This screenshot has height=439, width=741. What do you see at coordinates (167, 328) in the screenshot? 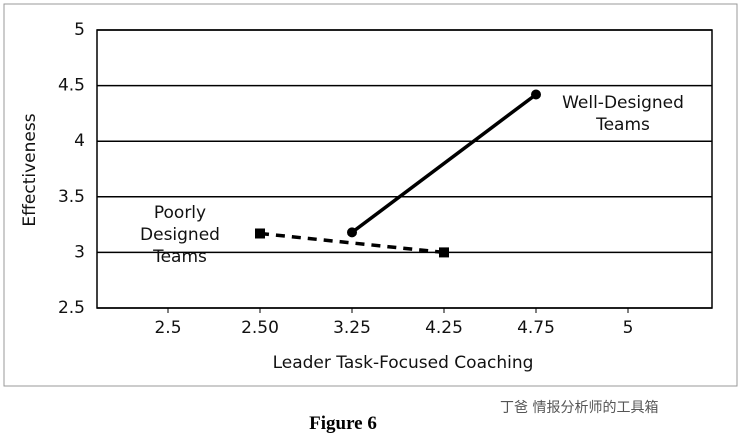
I see `x-tick-label: 2.5` at bounding box center [167, 328].